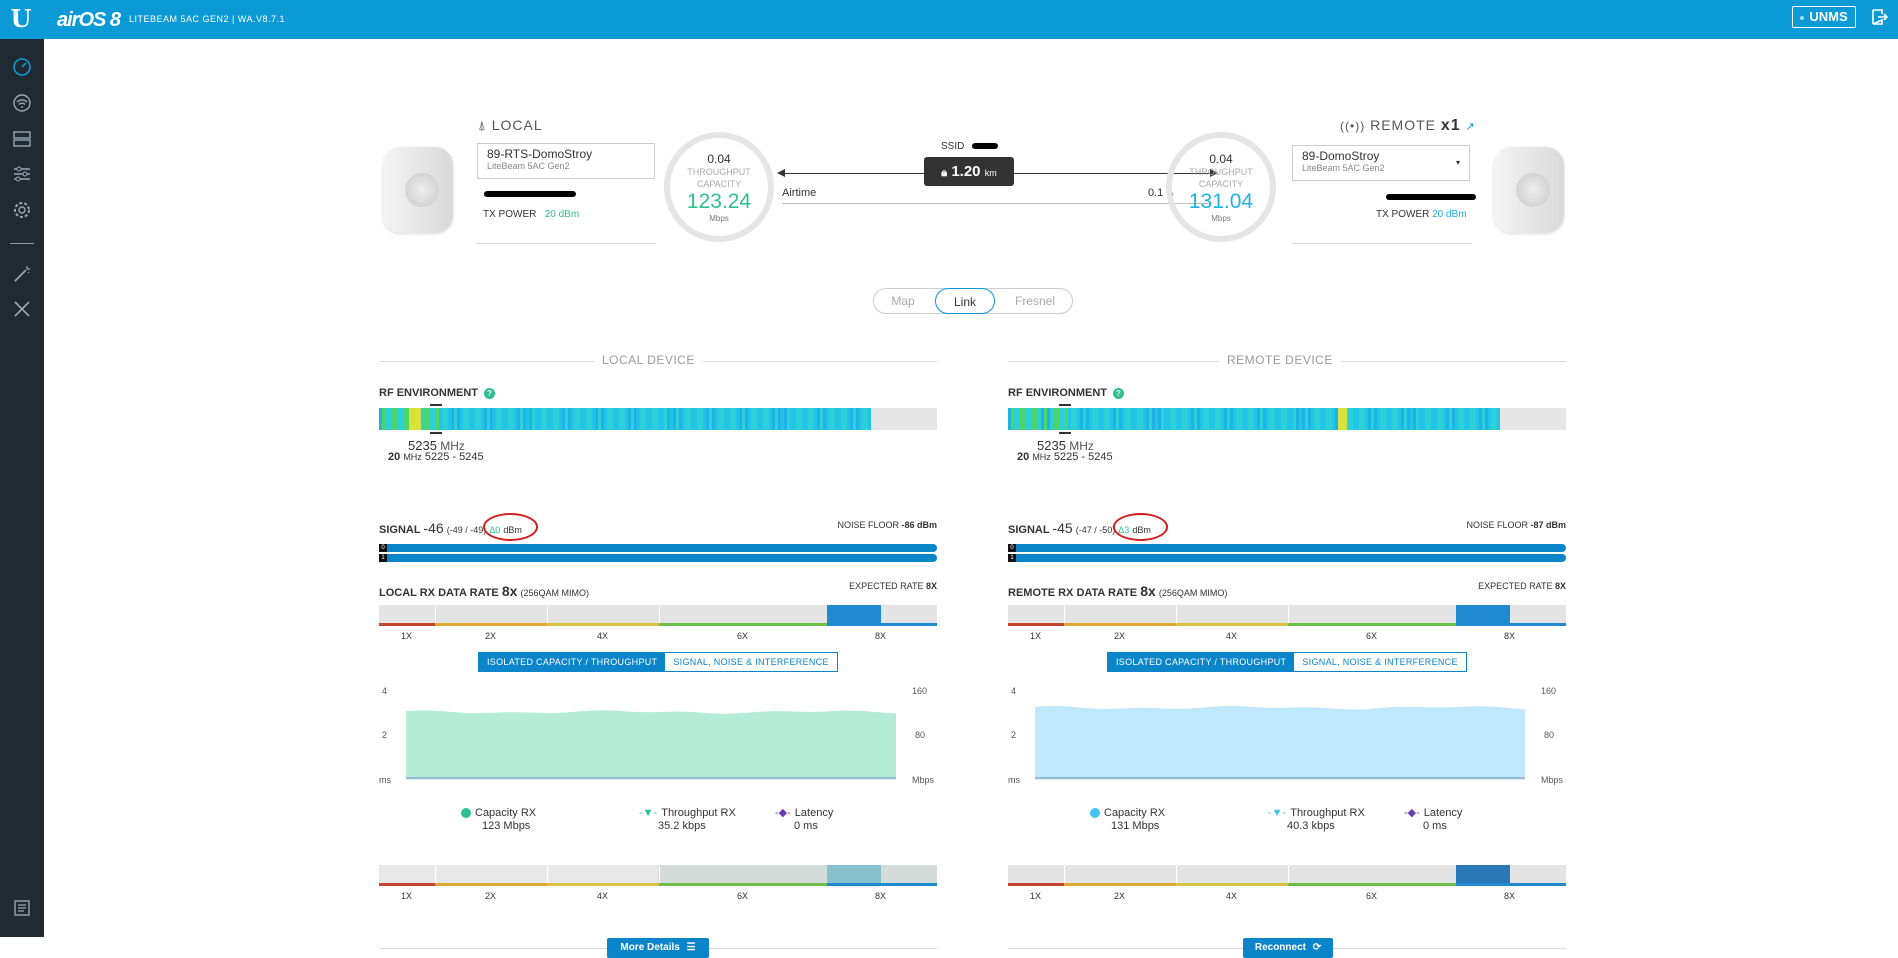 The height and width of the screenshot is (958, 1898). What do you see at coordinates (1095, 813) in the screenshot?
I see `capacity-dot-icon` at bounding box center [1095, 813].